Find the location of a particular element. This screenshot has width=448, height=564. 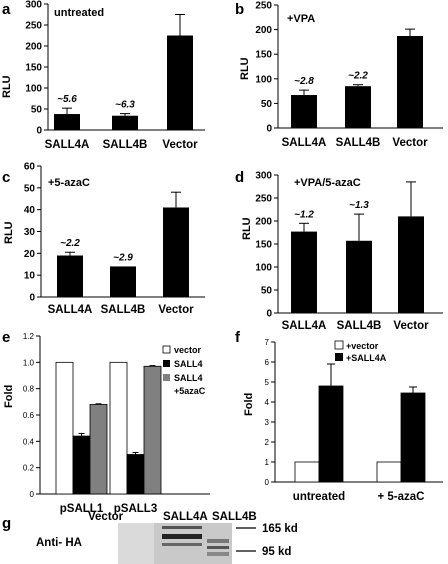

y-tick-label: 3 is located at coordinates (267, 422).